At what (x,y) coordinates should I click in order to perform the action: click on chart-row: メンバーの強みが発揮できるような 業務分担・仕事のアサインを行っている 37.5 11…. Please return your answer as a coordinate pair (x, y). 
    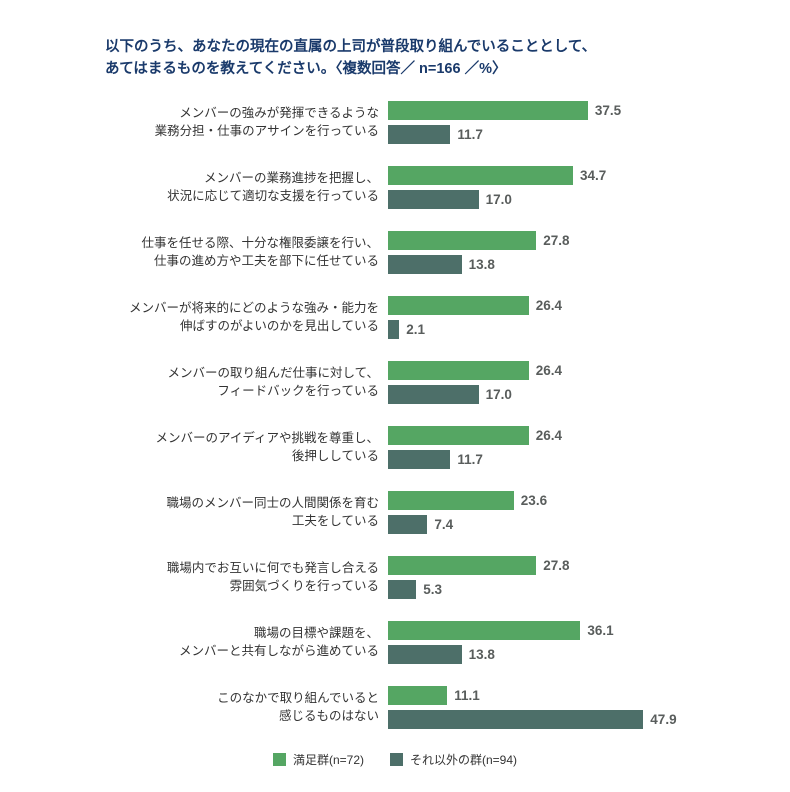
    Looking at the image, I should click on (424, 122).